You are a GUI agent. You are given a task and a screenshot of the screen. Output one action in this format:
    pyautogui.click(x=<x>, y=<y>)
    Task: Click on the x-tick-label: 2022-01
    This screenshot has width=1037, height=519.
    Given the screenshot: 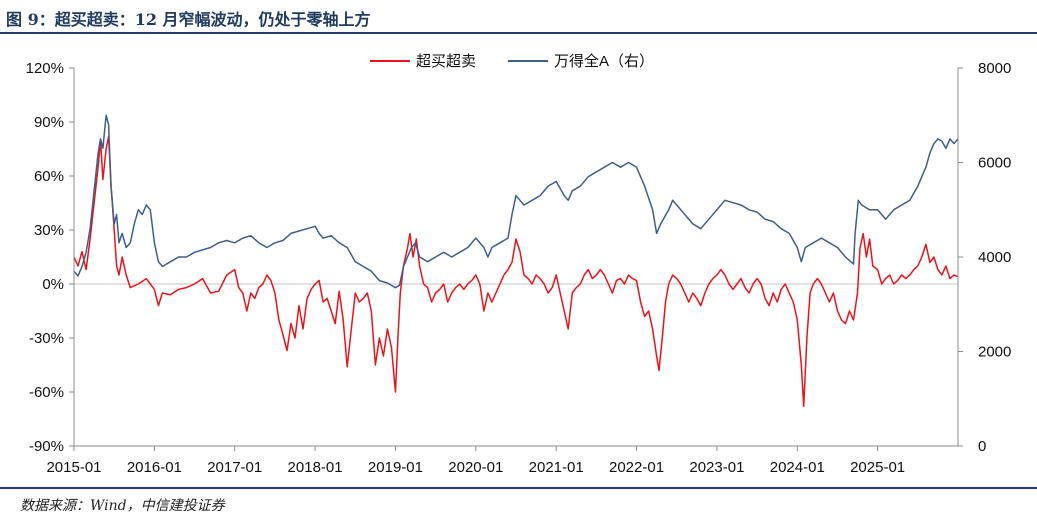 What is the action you would take?
    pyautogui.click(x=636, y=467)
    